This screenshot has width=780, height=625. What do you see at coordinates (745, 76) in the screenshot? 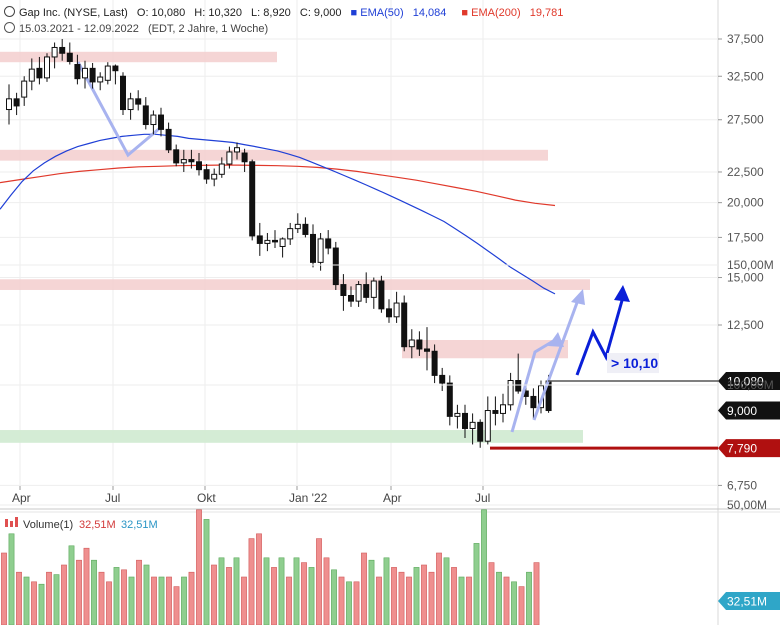
I see `y-tick-label: 32,500` at bounding box center [745, 76].